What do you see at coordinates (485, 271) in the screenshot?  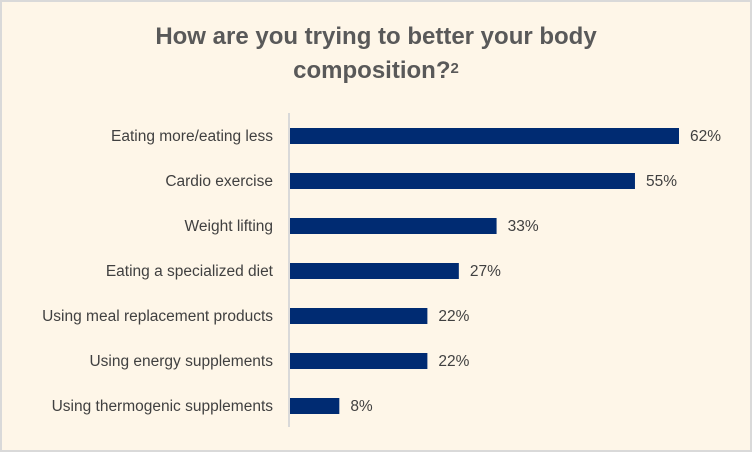 I see `data-label: 27%` at bounding box center [485, 271].